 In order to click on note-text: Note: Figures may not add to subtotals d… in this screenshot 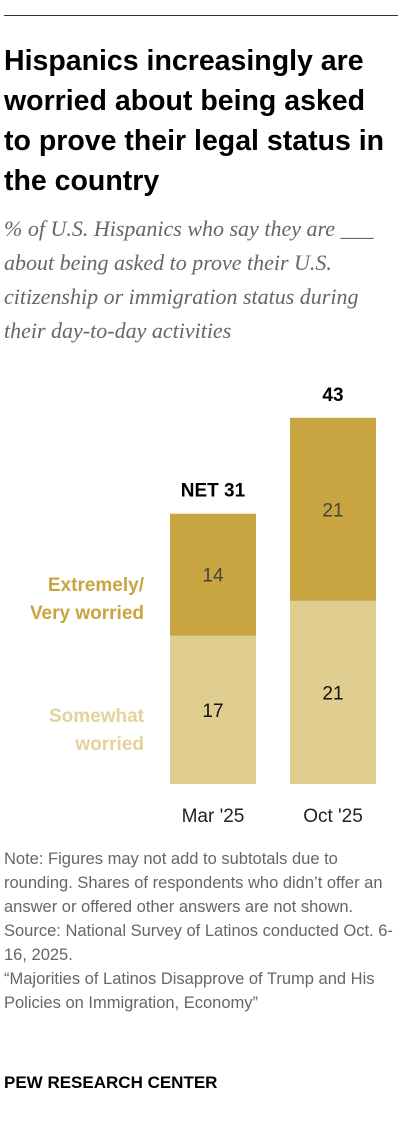, I will do `click(193, 883)`.